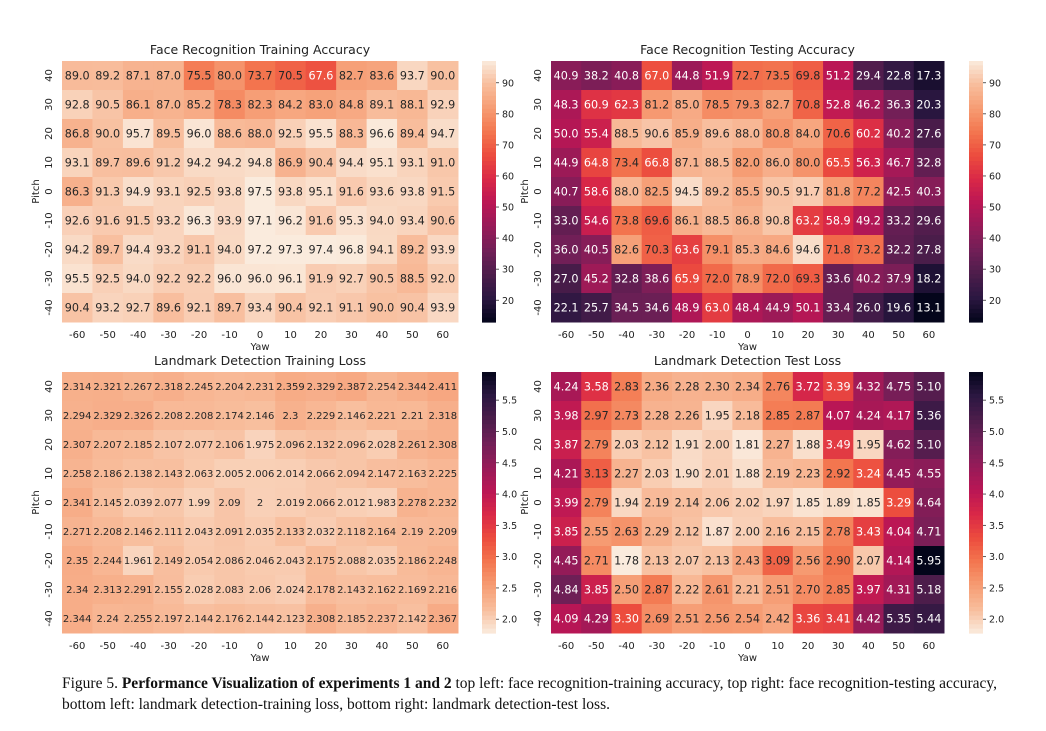 The width and height of the screenshot is (1046, 731). Describe the element at coordinates (808, 335) in the screenshot. I see `x-tick-label: 20` at that location.